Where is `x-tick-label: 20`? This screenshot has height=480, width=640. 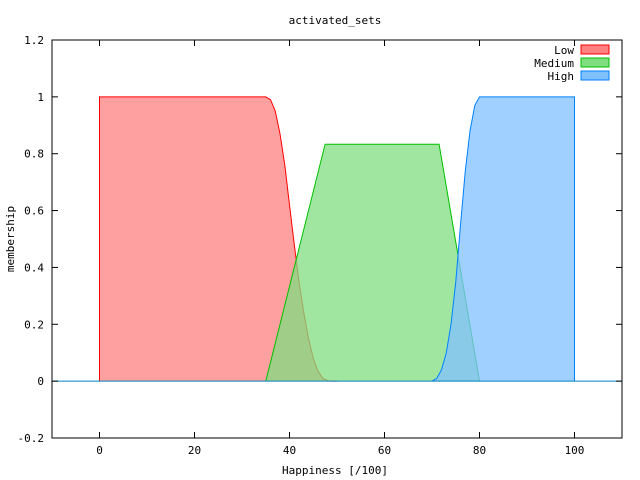
x-tick-label: 20 is located at coordinates (194, 450).